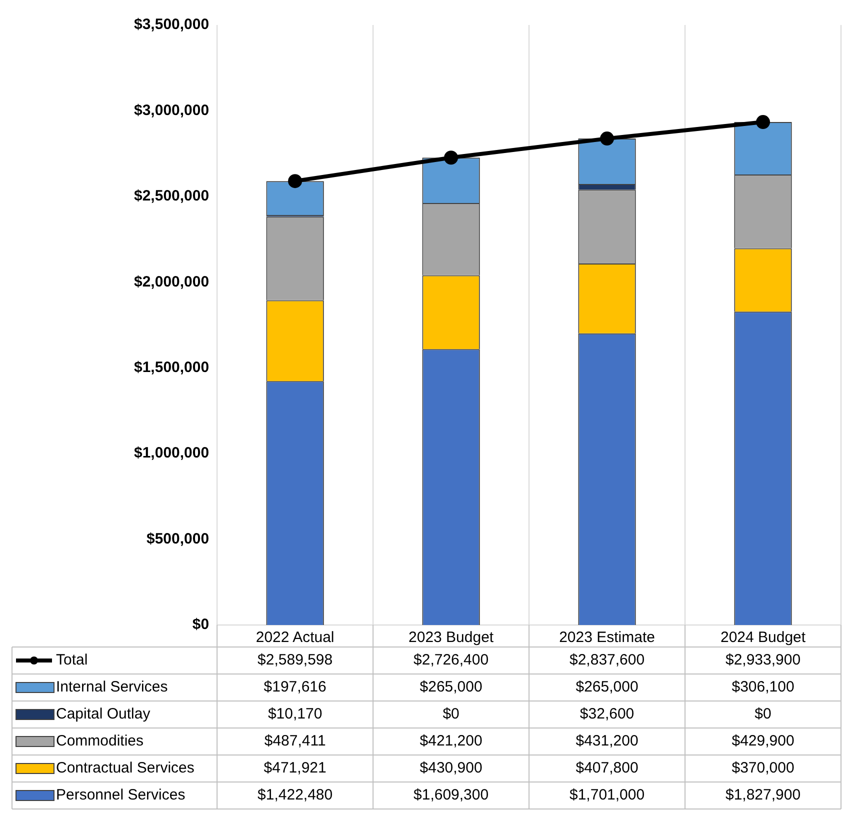  Describe the element at coordinates (172, 196) in the screenshot. I see `y-tick-label: $2,500,000` at that location.